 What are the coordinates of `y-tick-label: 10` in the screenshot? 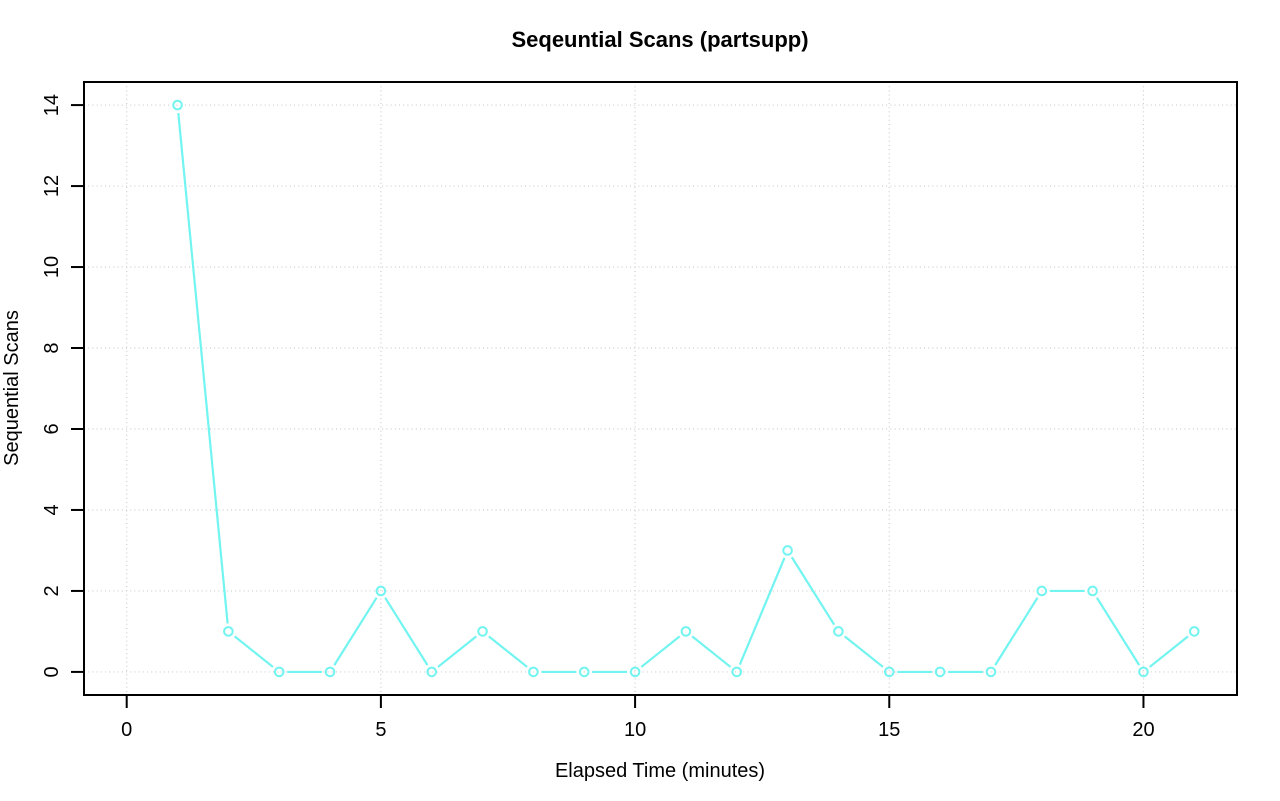 It's located at (52, 267).